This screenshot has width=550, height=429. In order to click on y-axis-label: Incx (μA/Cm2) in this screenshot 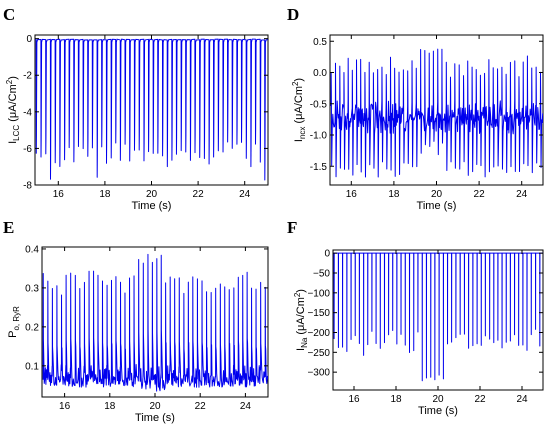, I will do `click(299, 110)`.